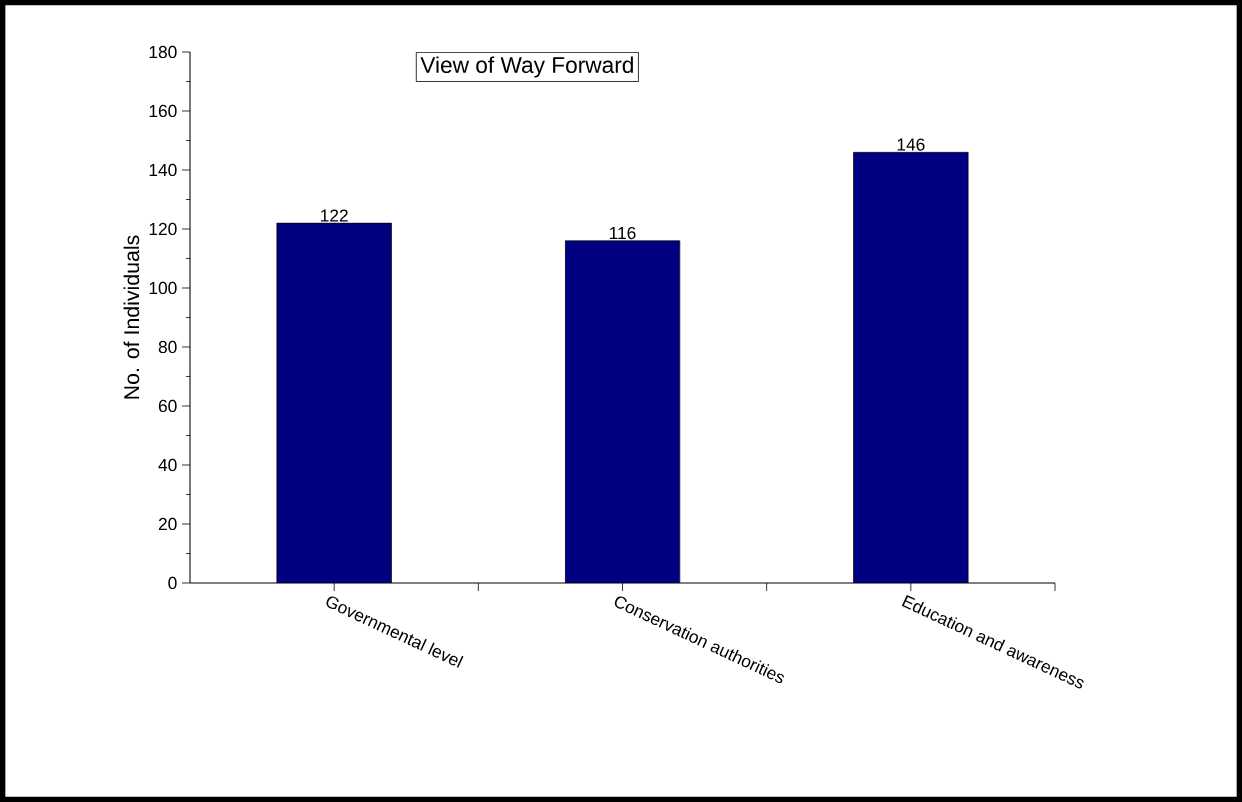 Image resolution: width=1242 pixels, height=802 pixels. What do you see at coordinates (623, 233) in the screenshot?
I see `data-label: 116` at bounding box center [623, 233].